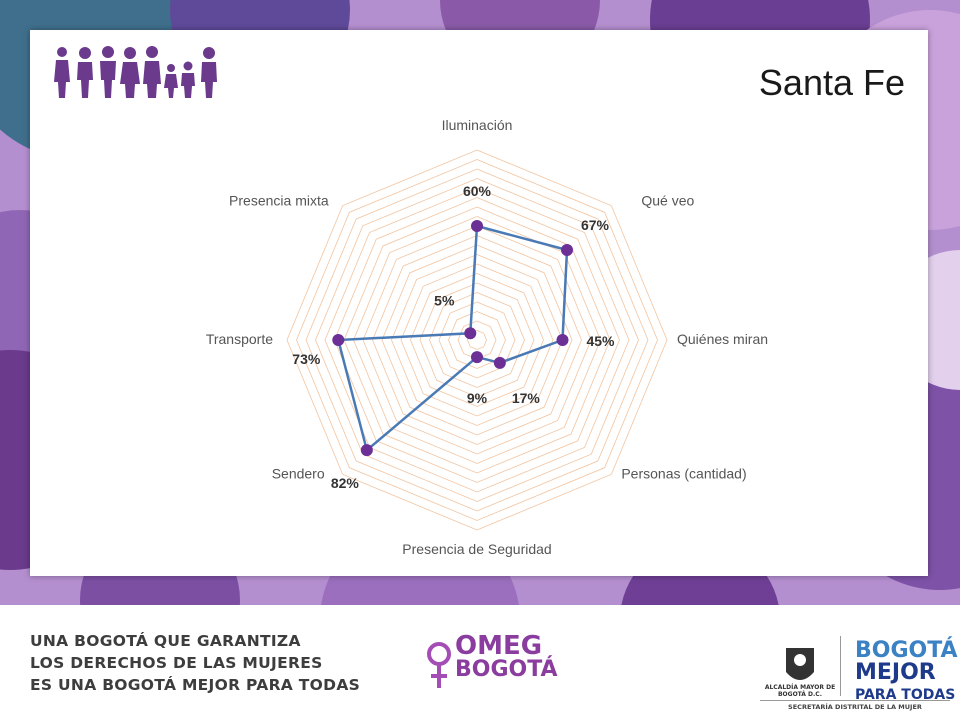  What do you see at coordinates (477, 398) in the screenshot?
I see `value-label: 9%` at bounding box center [477, 398].